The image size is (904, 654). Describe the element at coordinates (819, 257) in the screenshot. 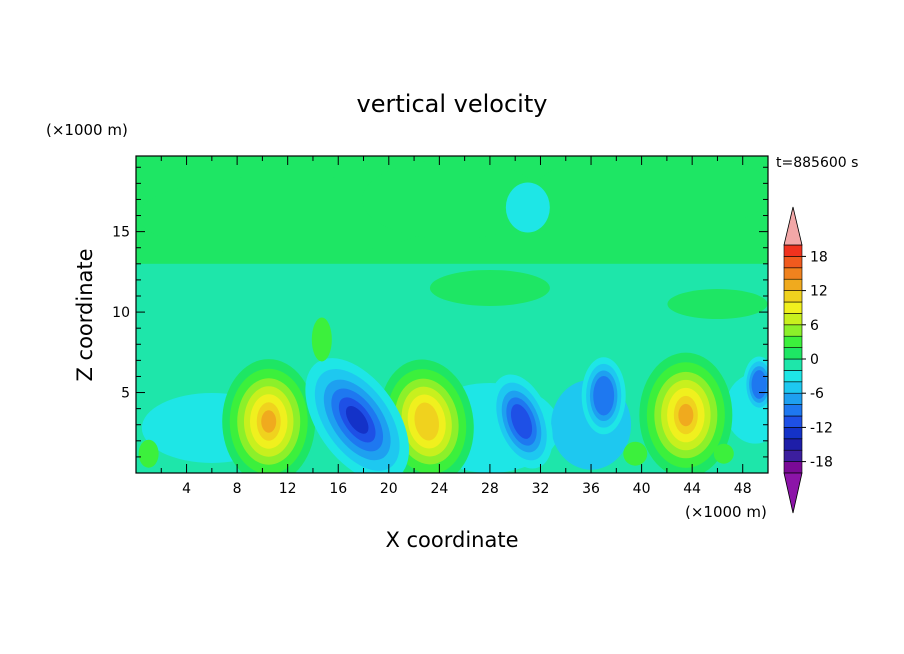

I see `colorbar-tick-label: 18` at that location.